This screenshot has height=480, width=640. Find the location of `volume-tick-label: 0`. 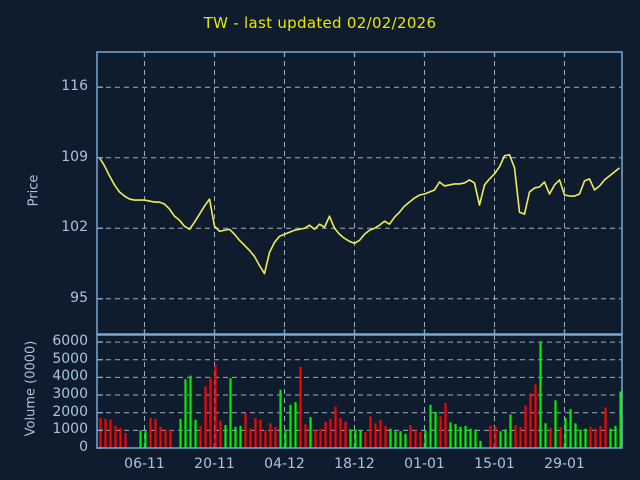

volume-tick-label: 0 is located at coordinates (83, 447).